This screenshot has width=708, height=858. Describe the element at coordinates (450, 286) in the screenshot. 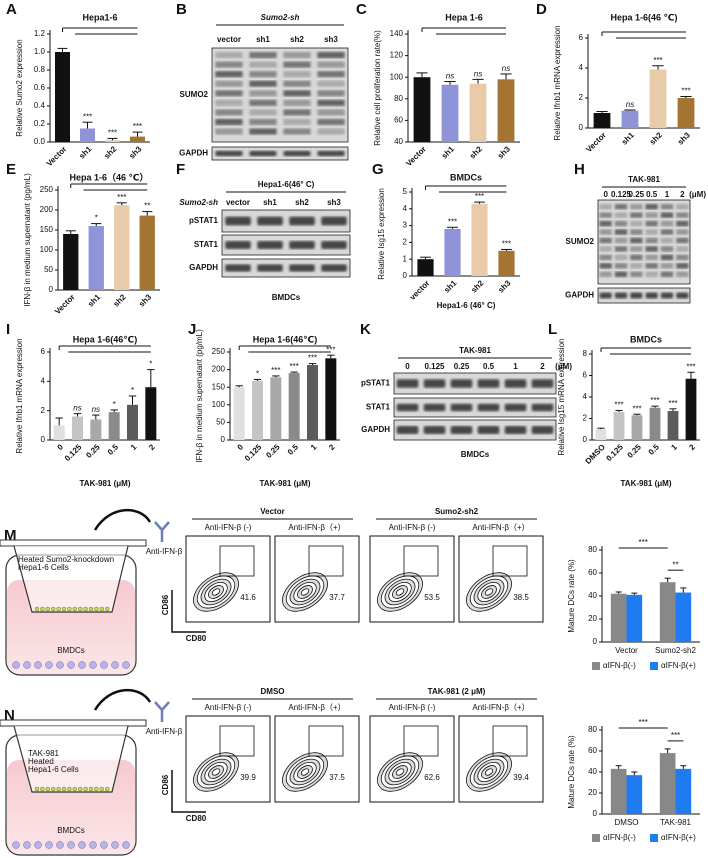

I see `x-tick-label: sh1` at that location.